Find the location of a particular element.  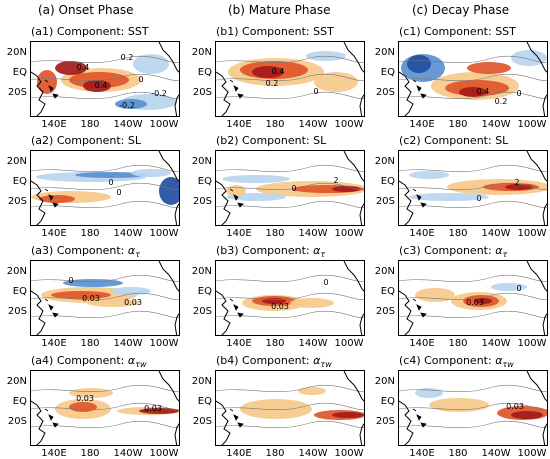

panel-label-c1: (c1) Component: is located at coordinates (447, 31).